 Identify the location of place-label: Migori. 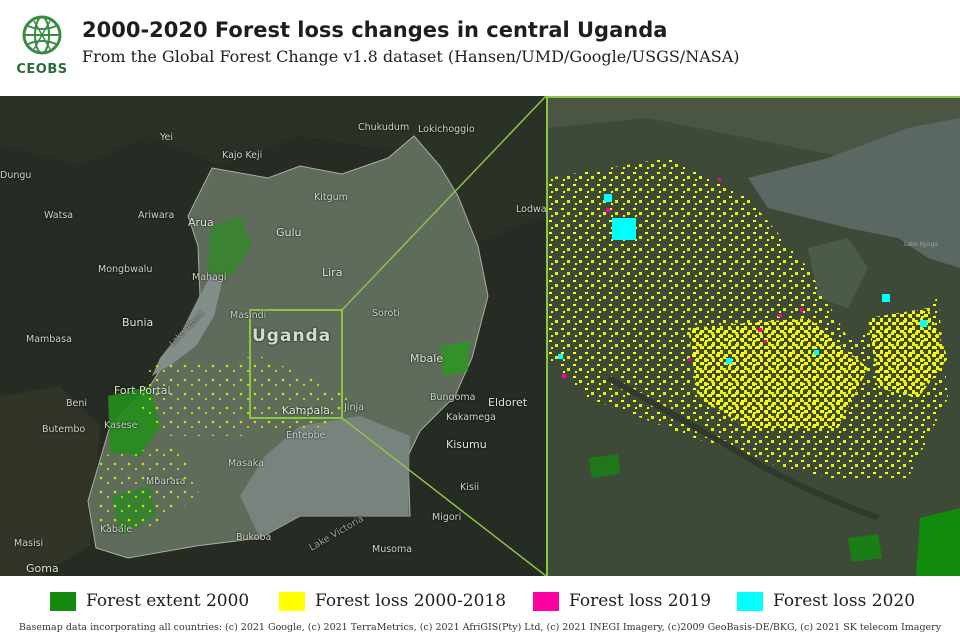
(447, 517).